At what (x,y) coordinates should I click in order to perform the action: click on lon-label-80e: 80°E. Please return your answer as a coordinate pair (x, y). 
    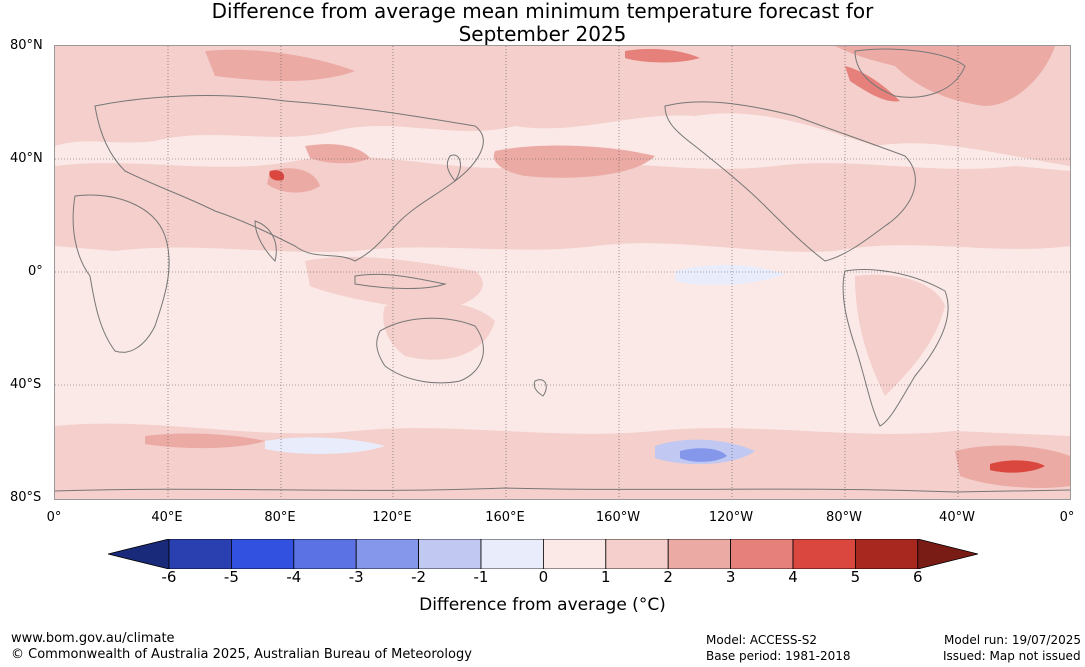
    Looking at the image, I should click on (280, 517).